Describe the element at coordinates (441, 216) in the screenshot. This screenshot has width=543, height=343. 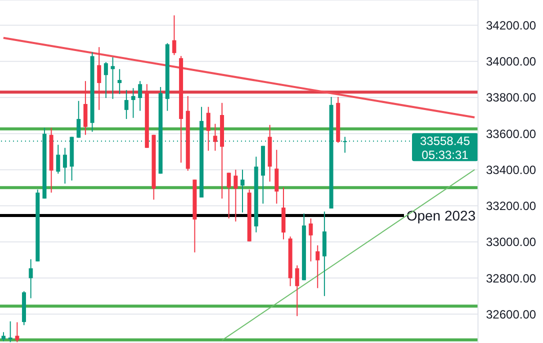
I see `ref-line-label: Open 2023` at that location.